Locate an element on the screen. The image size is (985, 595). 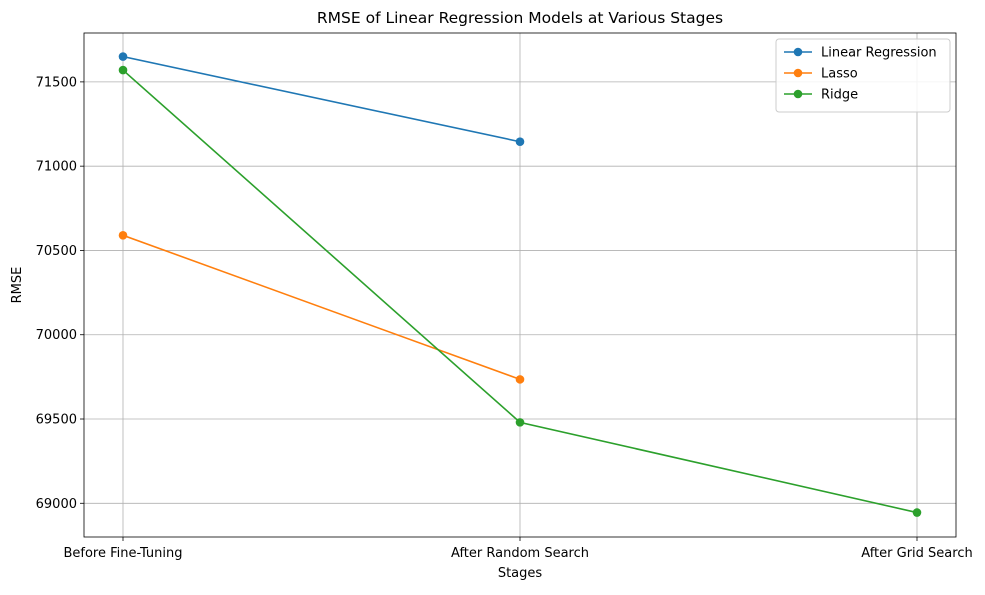
legend-item: Linear Regression is located at coordinates (860, 53).